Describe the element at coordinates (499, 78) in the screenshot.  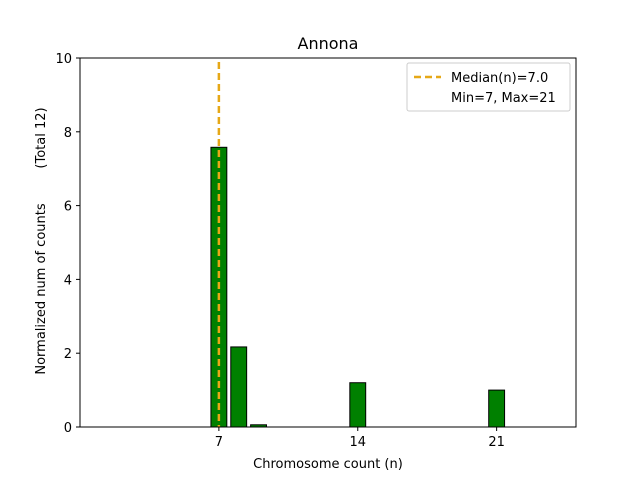
I see `legend-median-label: Median(n)=7.0` at that location.